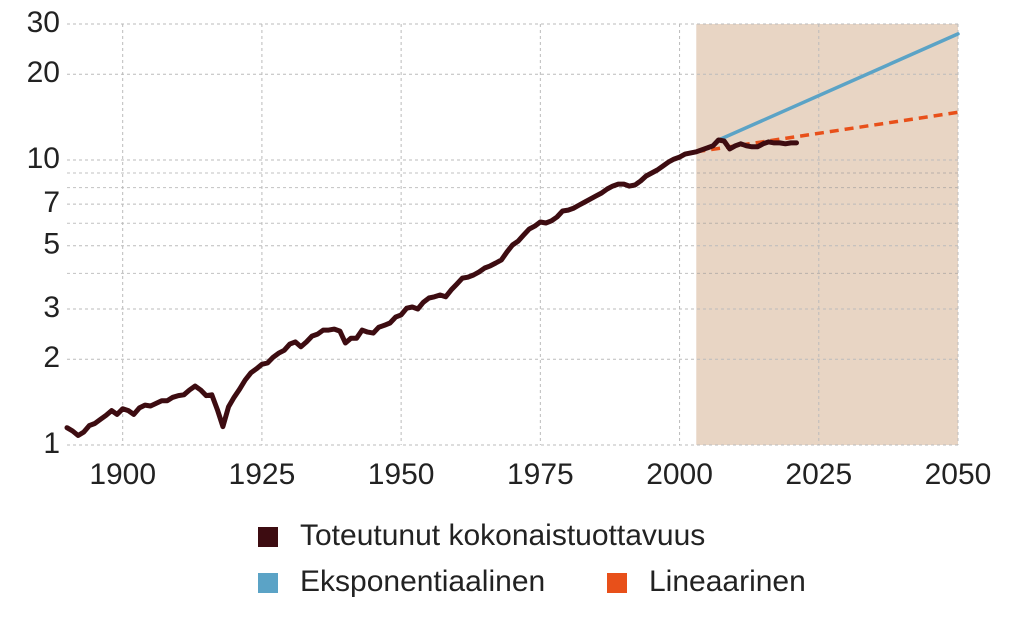 Image resolution: width=1017 pixels, height=618 pixels. What do you see at coordinates (43, 72) in the screenshot?
I see `y-tick-label: 20` at bounding box center [43, 72].